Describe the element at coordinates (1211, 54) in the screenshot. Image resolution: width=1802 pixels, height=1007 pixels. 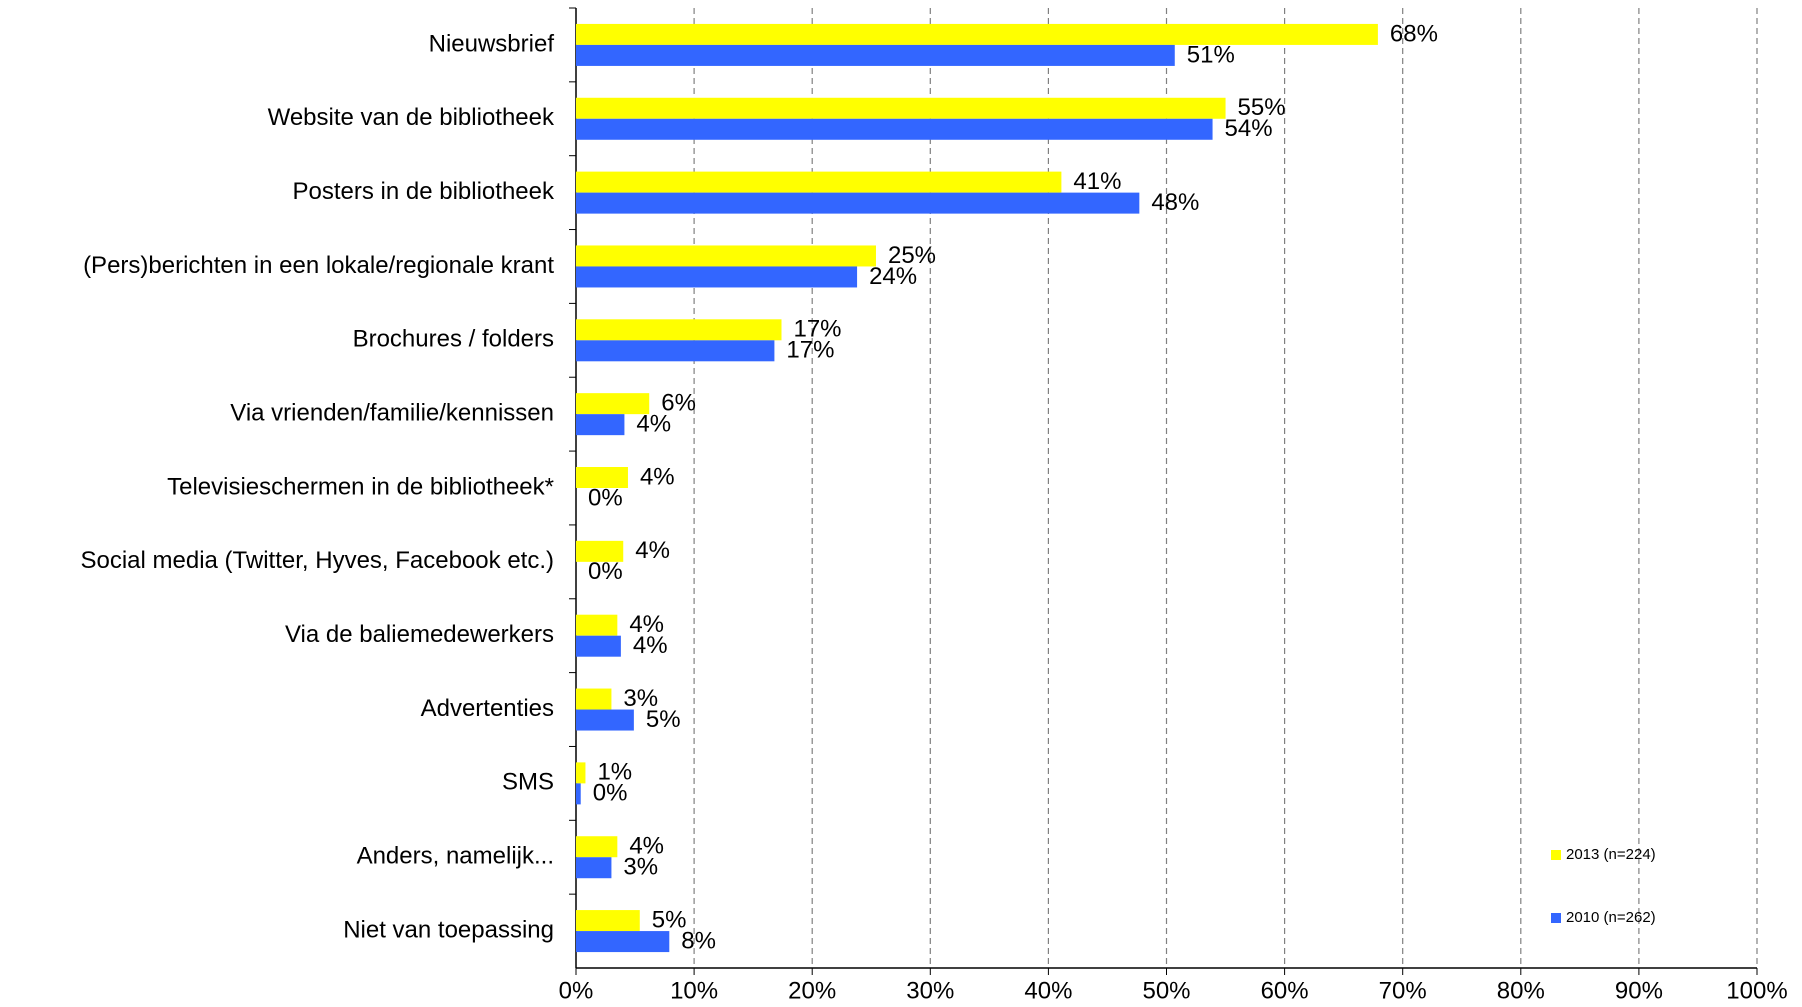
I see `value-label: 51%` at that location.